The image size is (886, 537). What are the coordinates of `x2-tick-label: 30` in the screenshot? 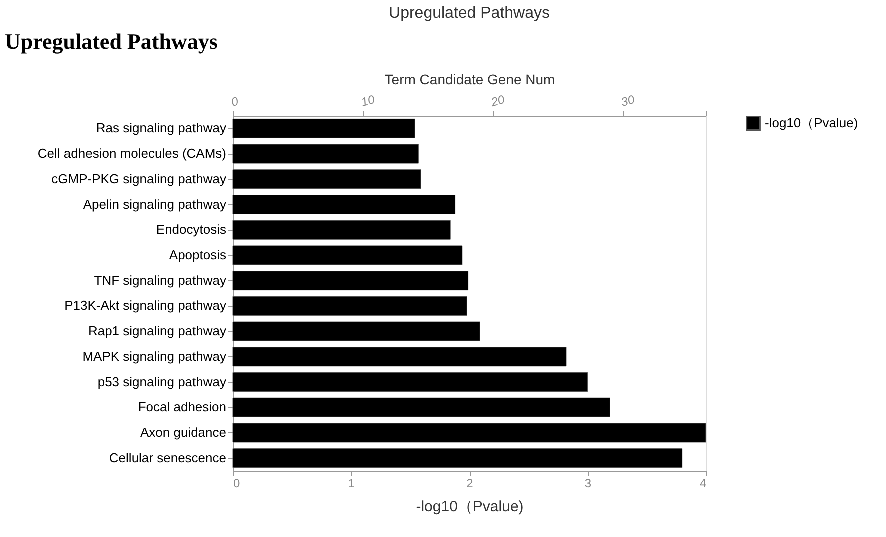 It's located at (628, 101).